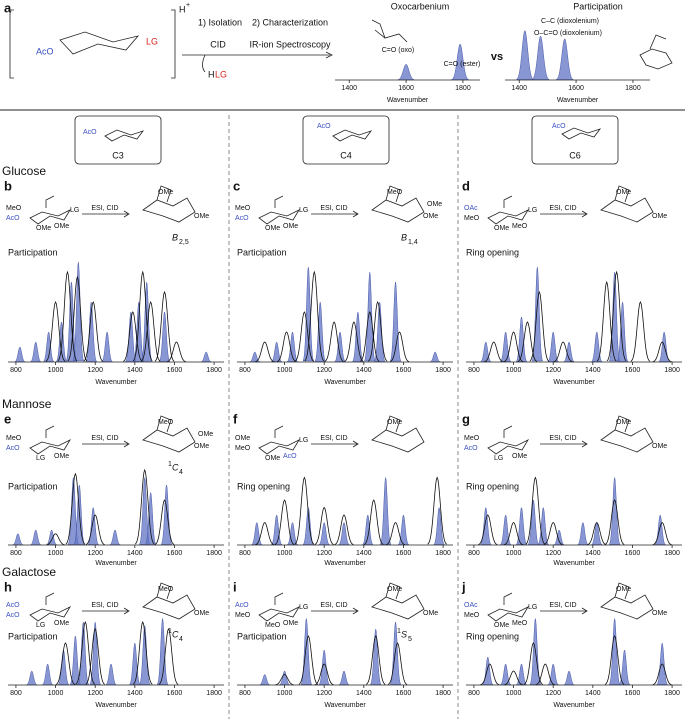 This screenshot has width=685, height=724. What do you see at coordinates (570, 21) in the screenshot?
I see `peak-label: C–C (dioxolenium)` at bounding box center [570, 21].